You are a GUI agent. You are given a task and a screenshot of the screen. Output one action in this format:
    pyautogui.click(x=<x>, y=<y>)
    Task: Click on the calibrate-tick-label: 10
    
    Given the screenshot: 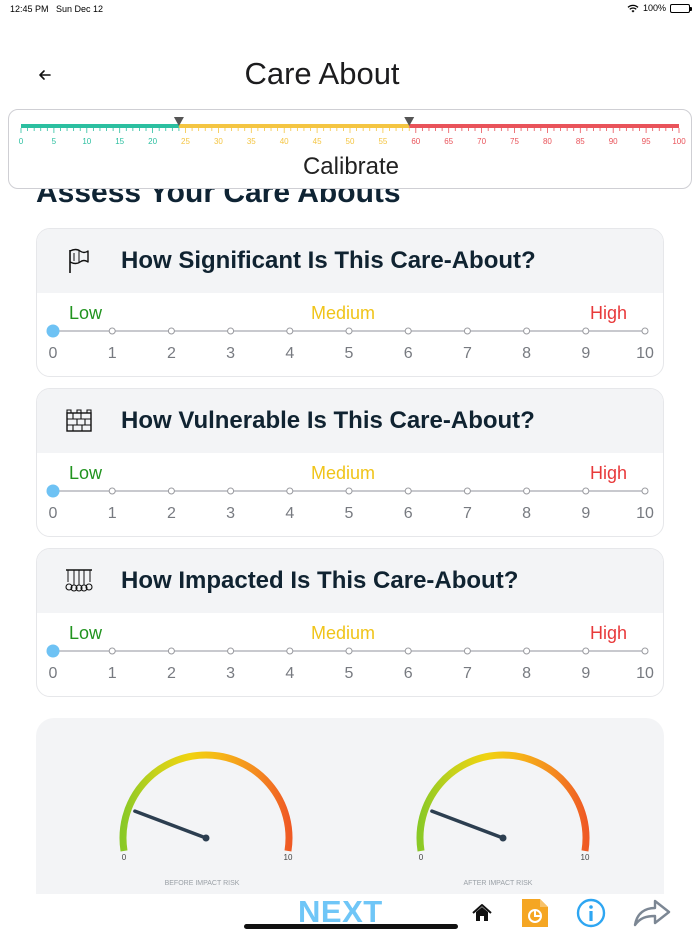 What is the action you would take?
    pyautogui.click(x=86, y=141)
    